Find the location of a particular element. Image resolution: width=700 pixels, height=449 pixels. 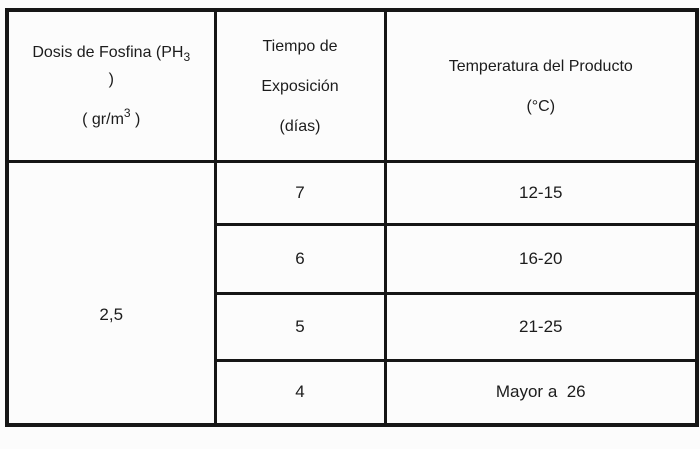

header-dosis-line1: Dosis de Fosfina (PH3 is located at coordinates (111, 52).